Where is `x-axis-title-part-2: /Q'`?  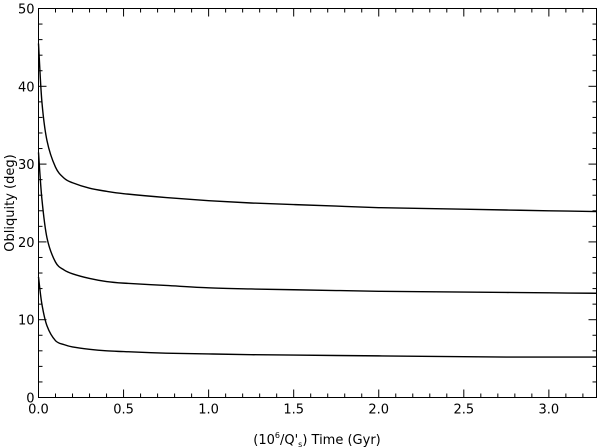
x-axis-title-part-2: /Q' is located at coordinates (289, 440).